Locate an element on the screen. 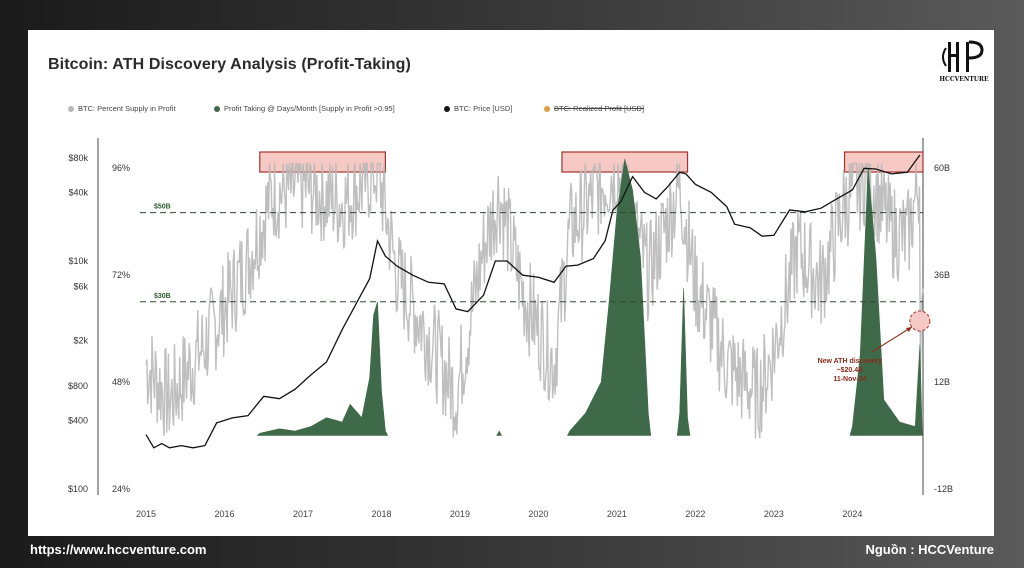 Image resolution: width=1024 pixels, height=568 pixels. legend-label: BTC: Price [USD] is located at coordinates (483, 108).